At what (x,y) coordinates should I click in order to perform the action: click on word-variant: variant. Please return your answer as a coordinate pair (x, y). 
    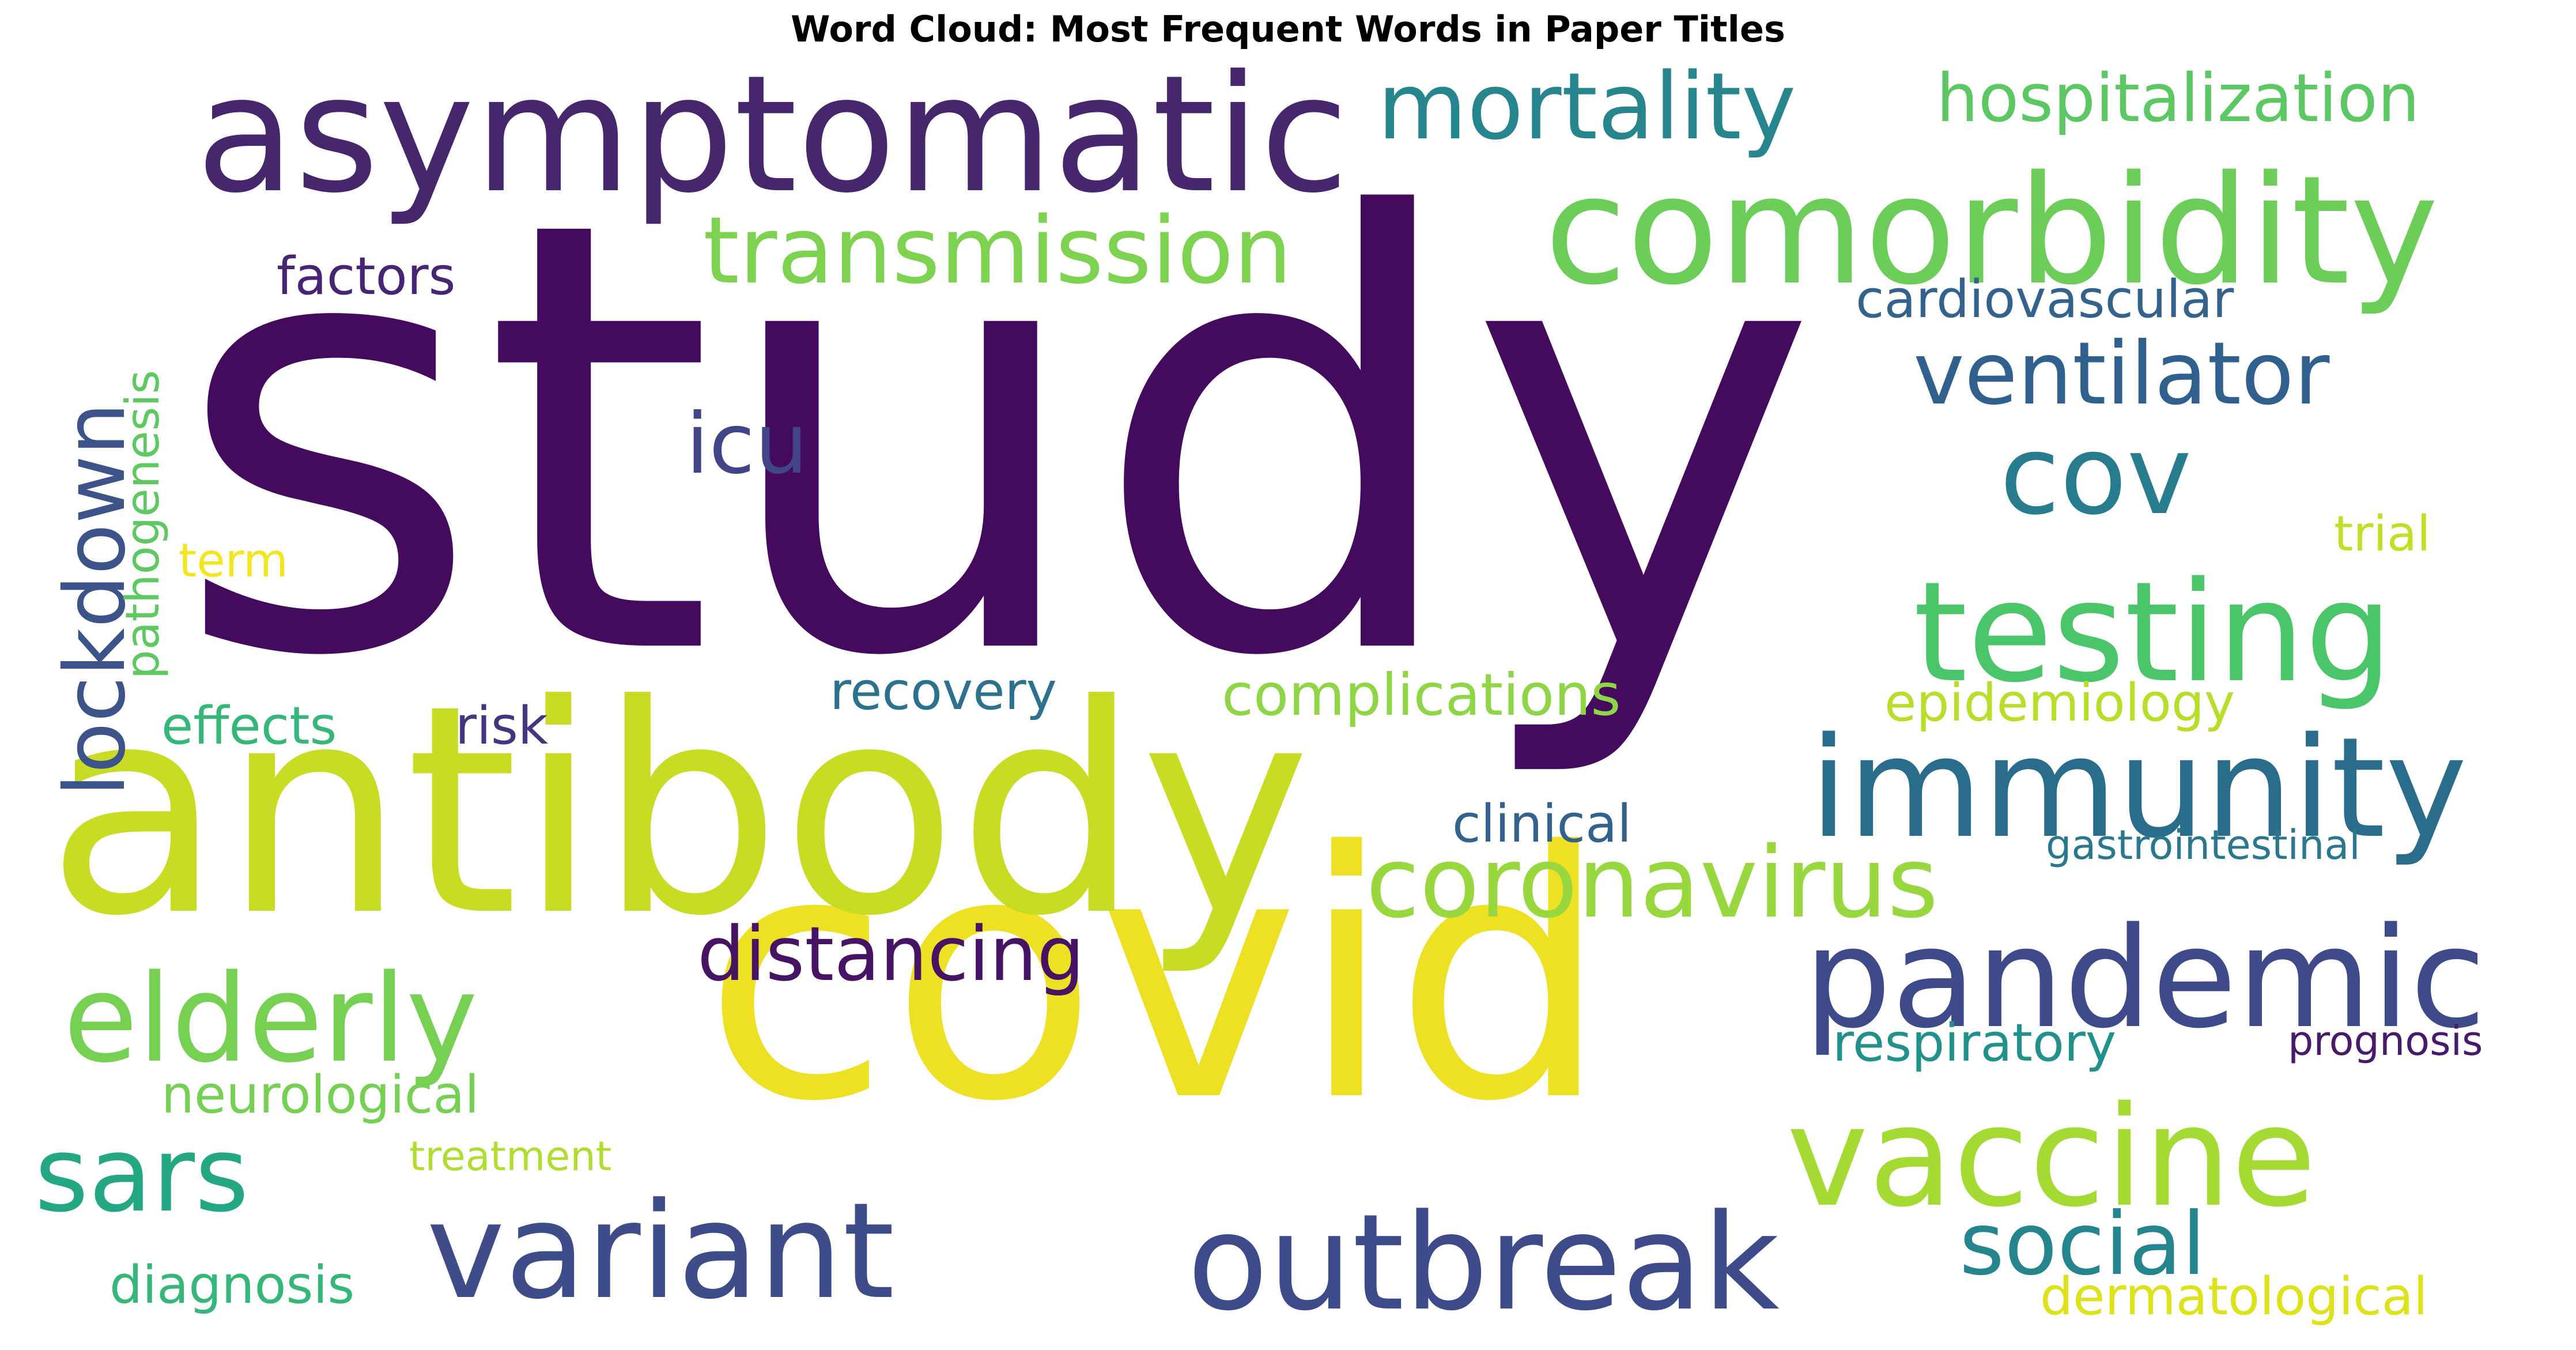
    Looking at the image, I should click on (660, 1252).